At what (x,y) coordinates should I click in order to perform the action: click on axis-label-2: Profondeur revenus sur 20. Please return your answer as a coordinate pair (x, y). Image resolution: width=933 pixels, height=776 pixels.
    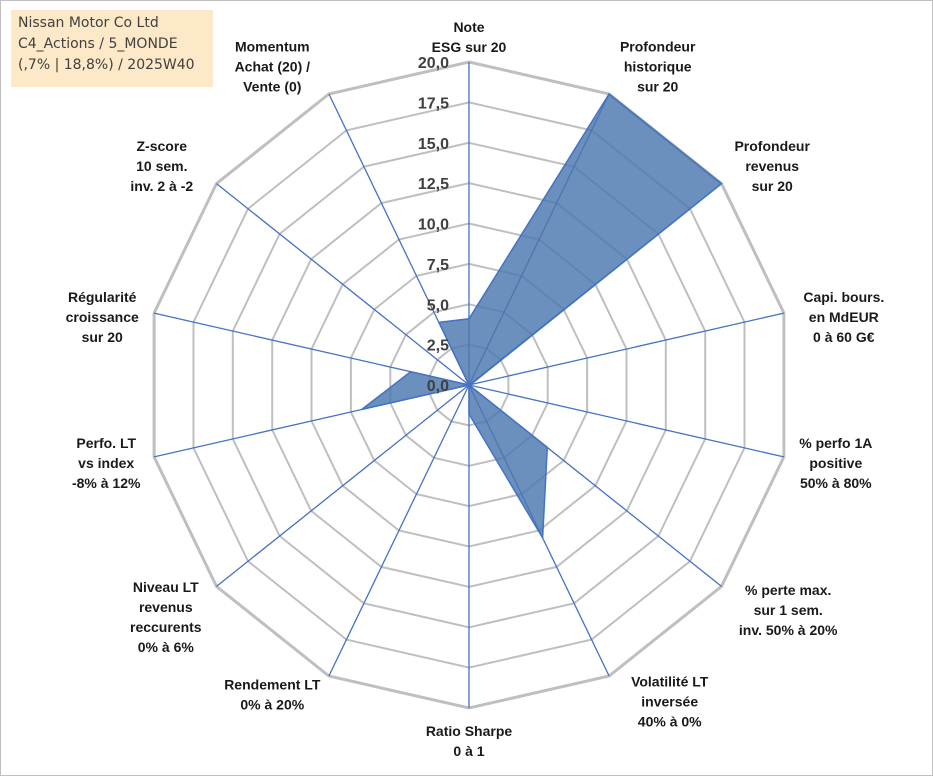
    Looking at the image, I should click on (772, 166).